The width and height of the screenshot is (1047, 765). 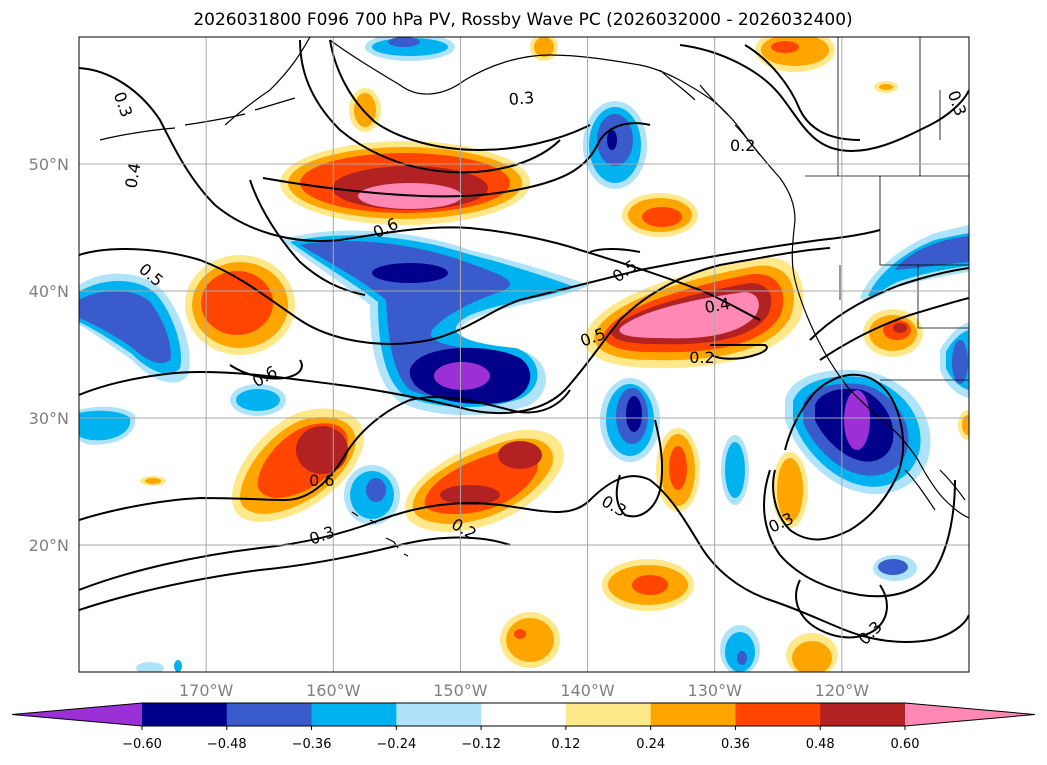 I want to click on colorbar-extend-low, so click(x=77, y=714).